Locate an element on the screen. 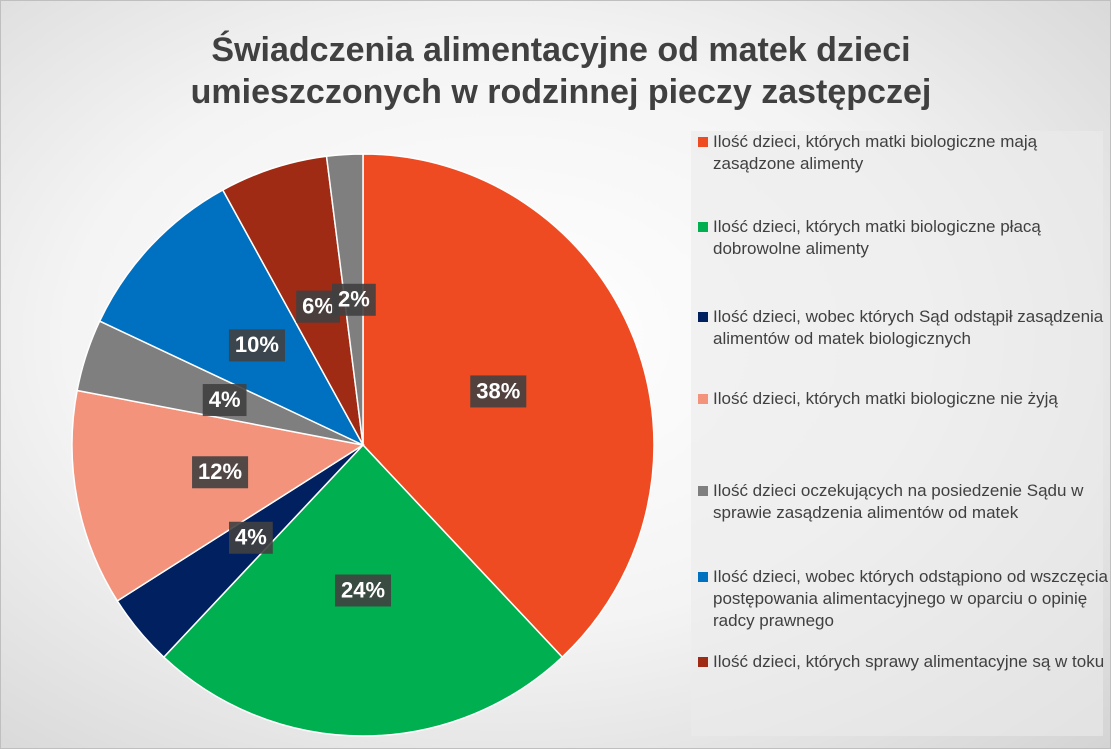 This screenshot has width=1111, height=749. data-label-text: 38% is located at coordinates (498, 390).